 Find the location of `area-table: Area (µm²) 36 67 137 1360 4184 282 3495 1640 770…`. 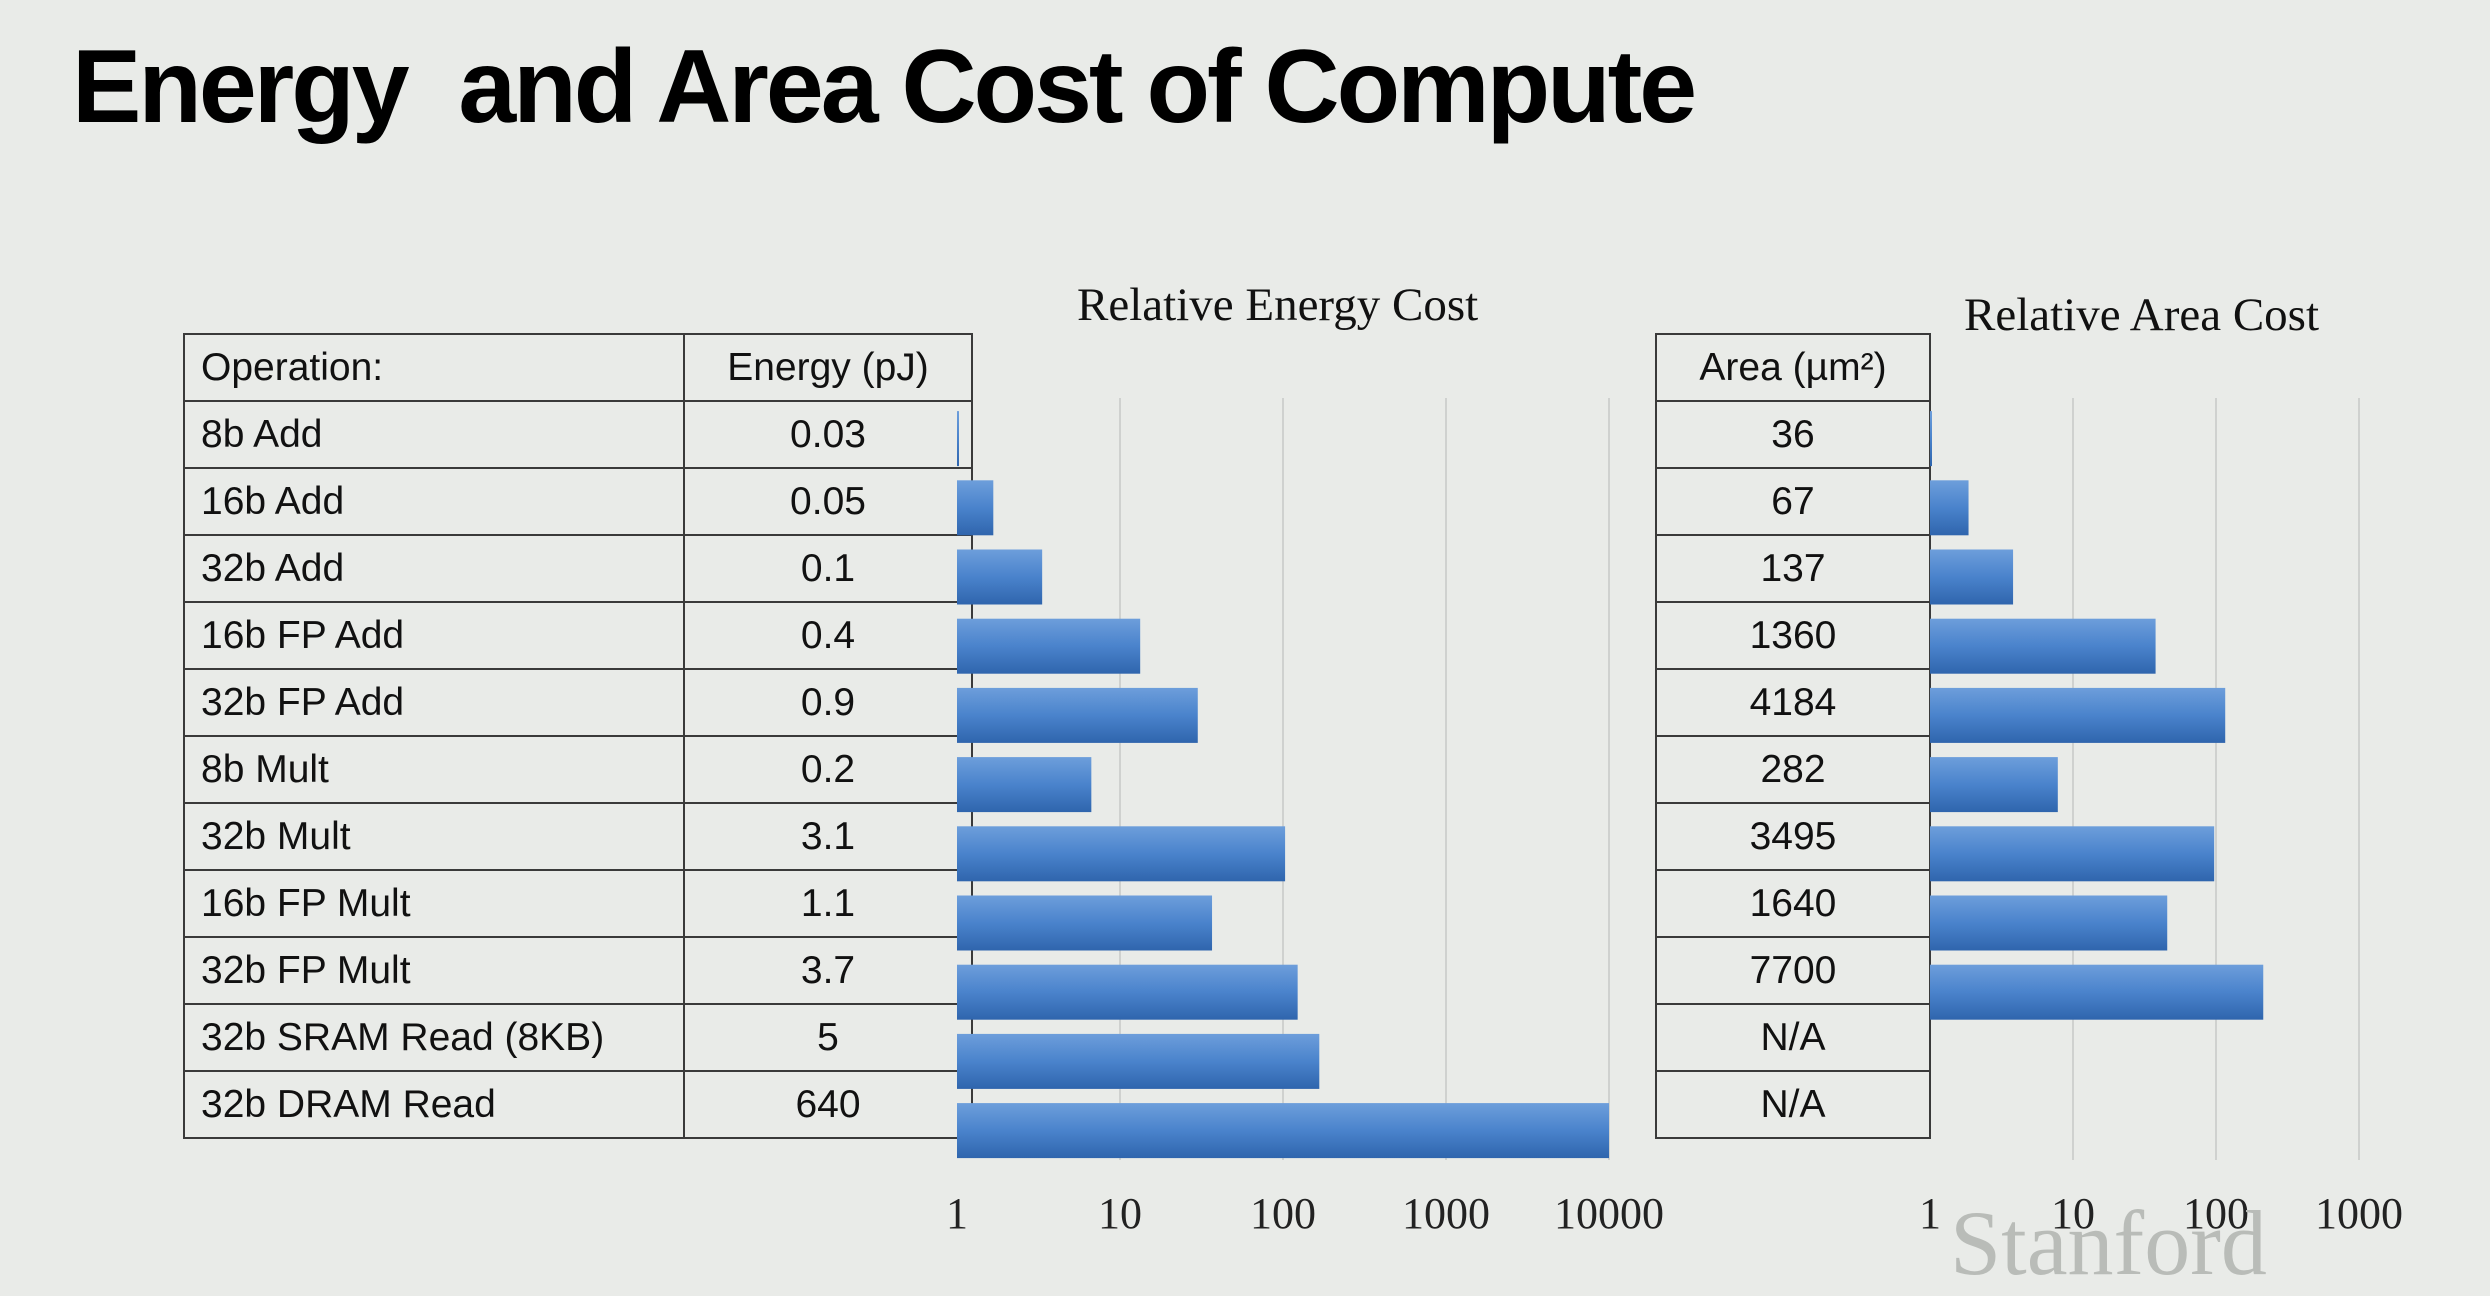

area-table: Area (µm²) 36 67 137 1360 4184 282 3495 1640 770… is located at coordinates (1793, 736).